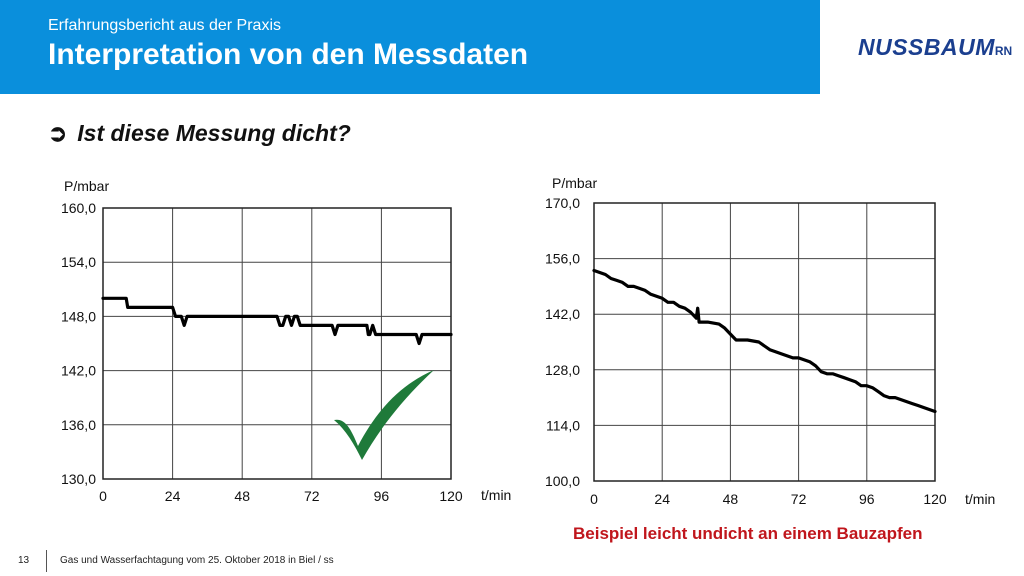  What do you see at coordinates (562, 203) in the screenshot?
I see `chart2-y-tick-label: 170,0` at bounding box center [562, 203].